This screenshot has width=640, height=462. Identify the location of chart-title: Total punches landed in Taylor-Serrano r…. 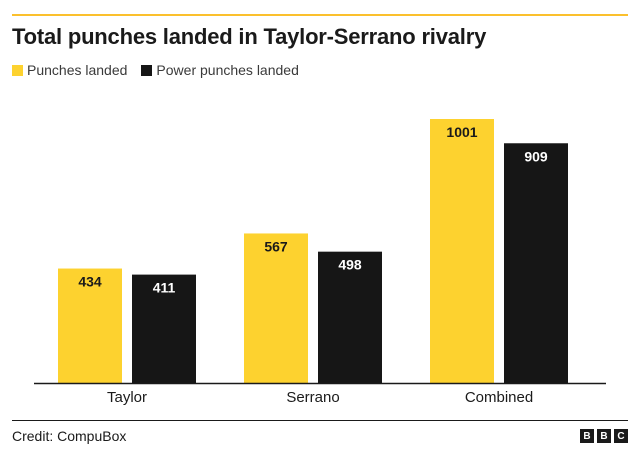
(249, 36).